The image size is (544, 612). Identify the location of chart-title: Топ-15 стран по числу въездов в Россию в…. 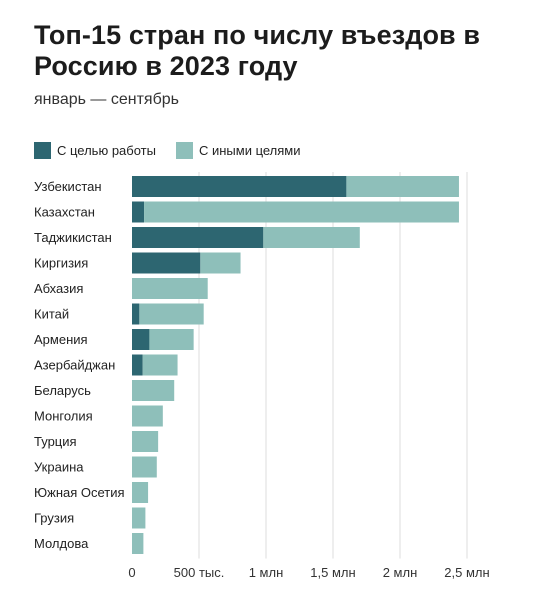
(257, 50).